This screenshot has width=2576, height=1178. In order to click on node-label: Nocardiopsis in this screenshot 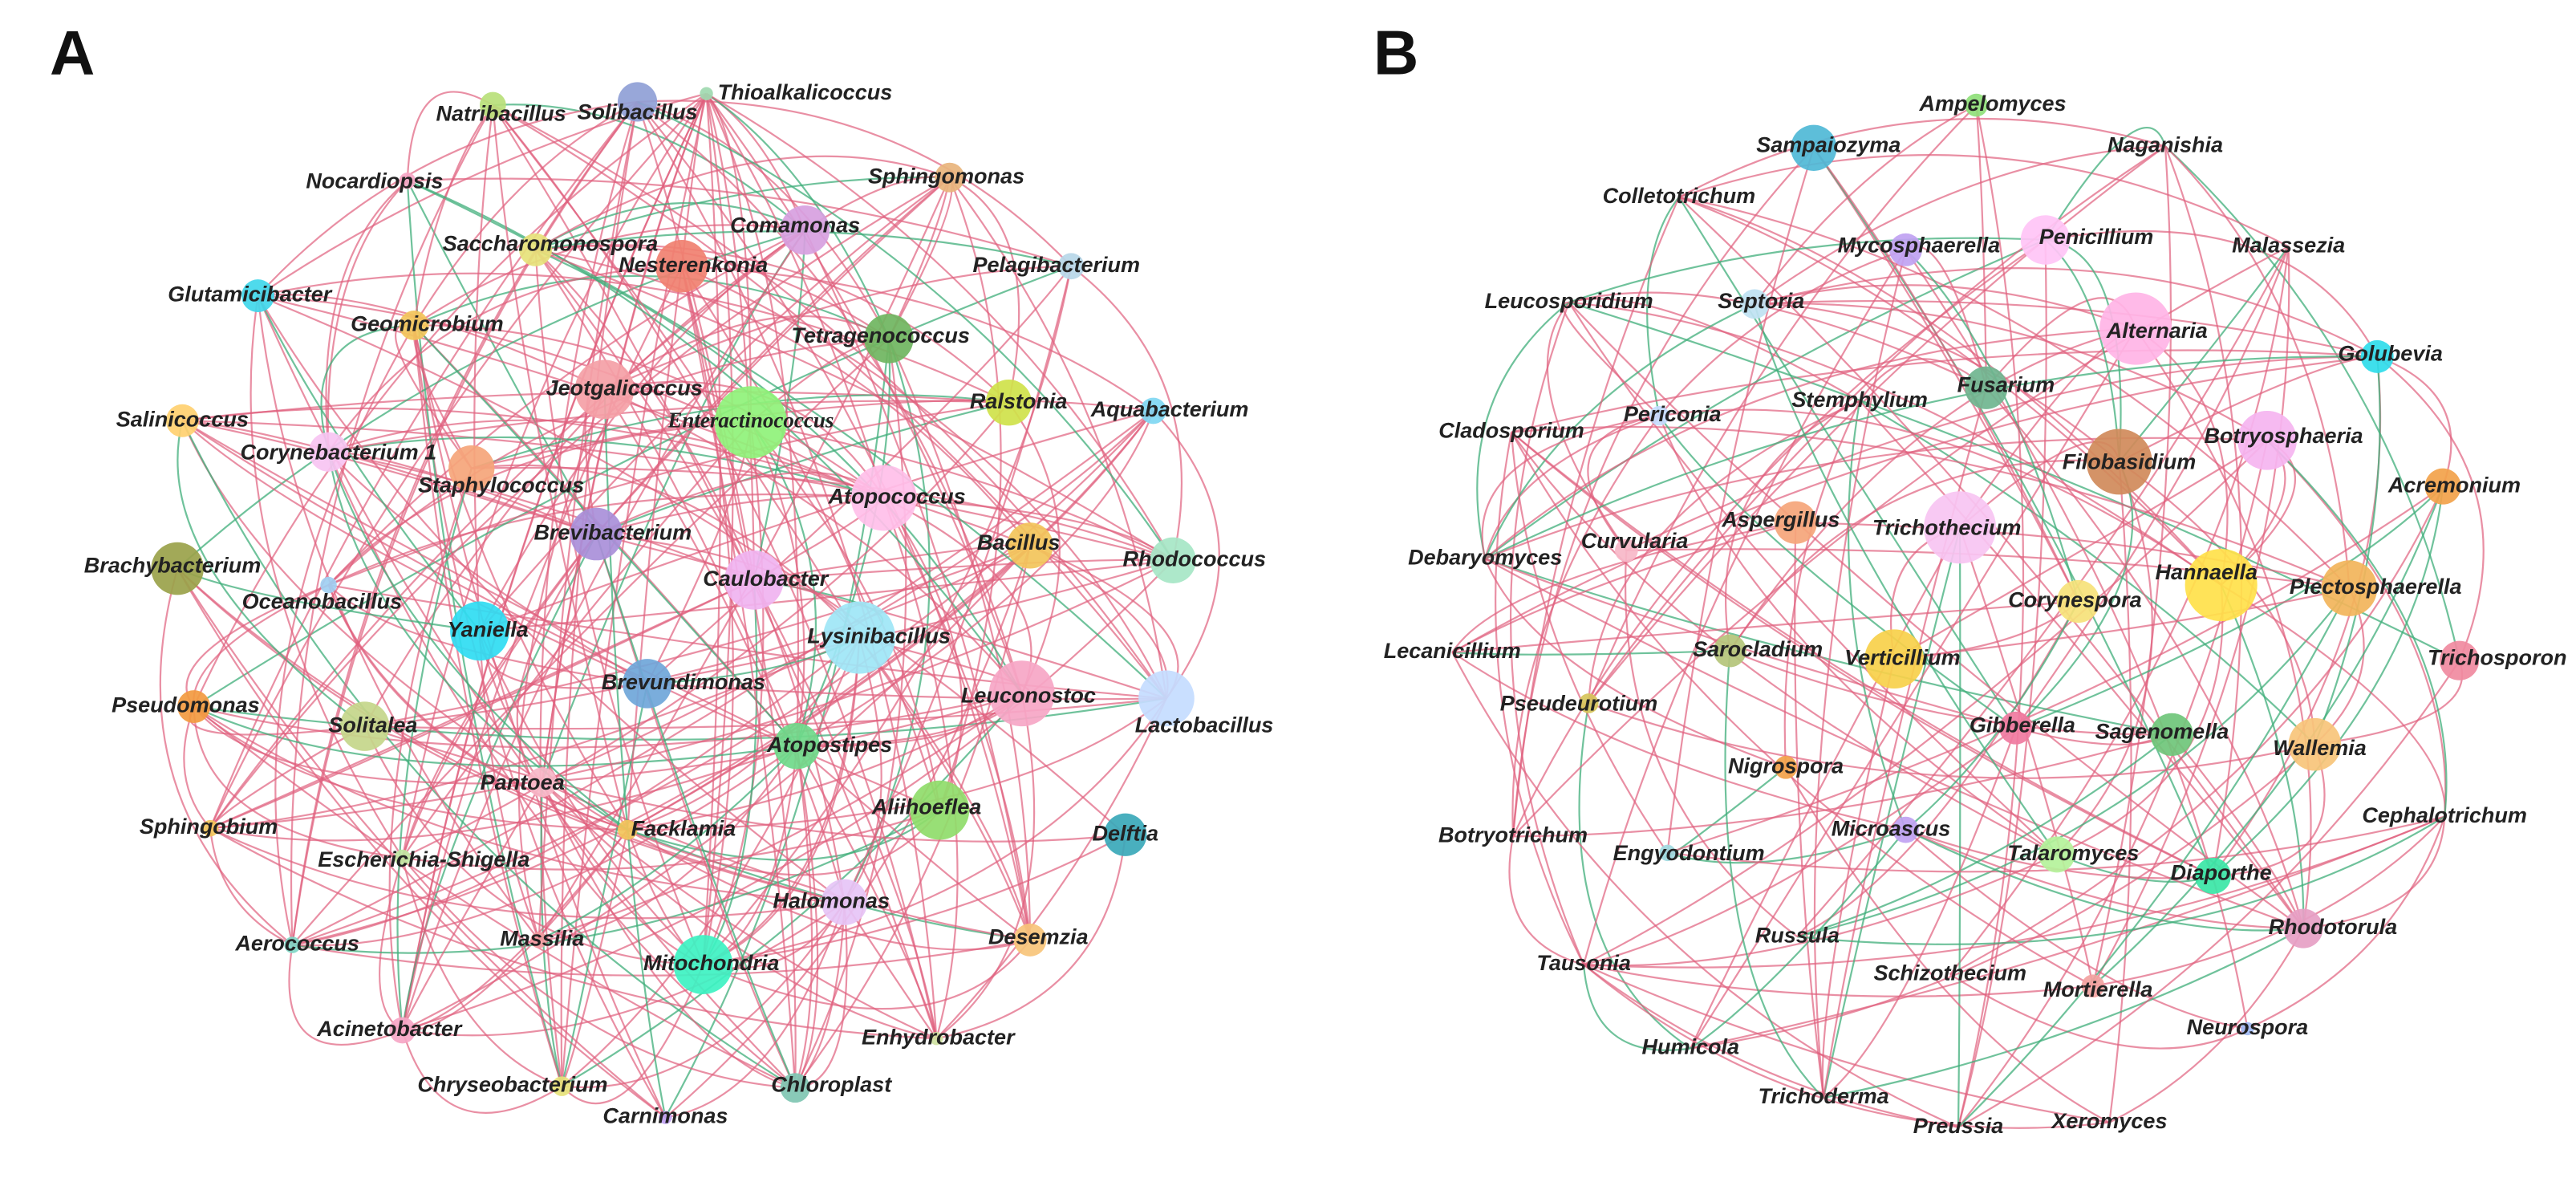, I will do `click(374, 181)`.